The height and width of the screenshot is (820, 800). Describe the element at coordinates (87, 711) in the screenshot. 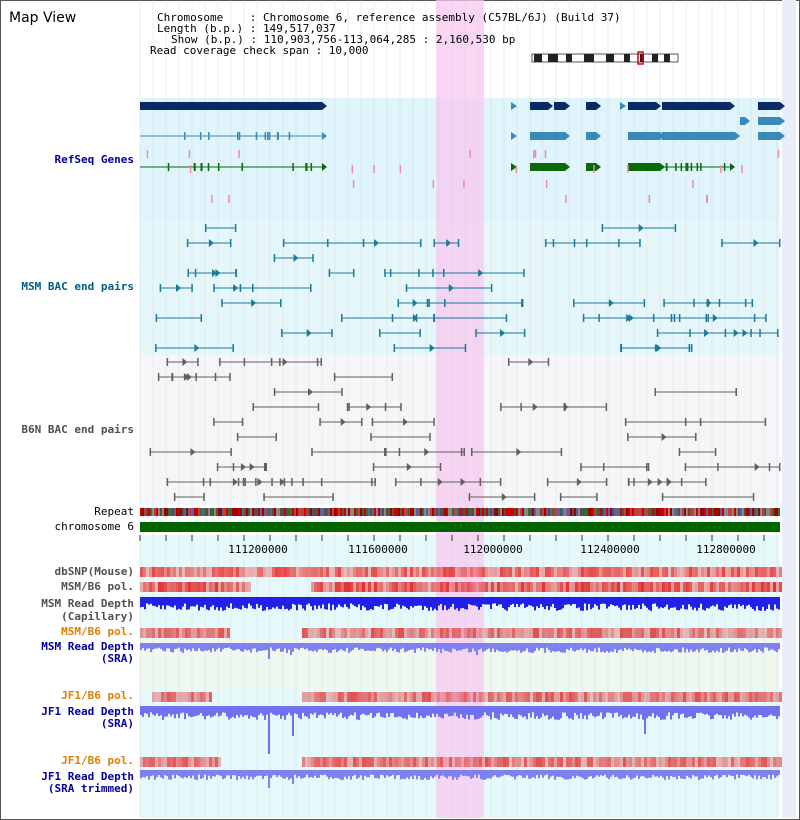

I see `track-label-jf1-depth-sra: JF1 Read Depth` at that location.